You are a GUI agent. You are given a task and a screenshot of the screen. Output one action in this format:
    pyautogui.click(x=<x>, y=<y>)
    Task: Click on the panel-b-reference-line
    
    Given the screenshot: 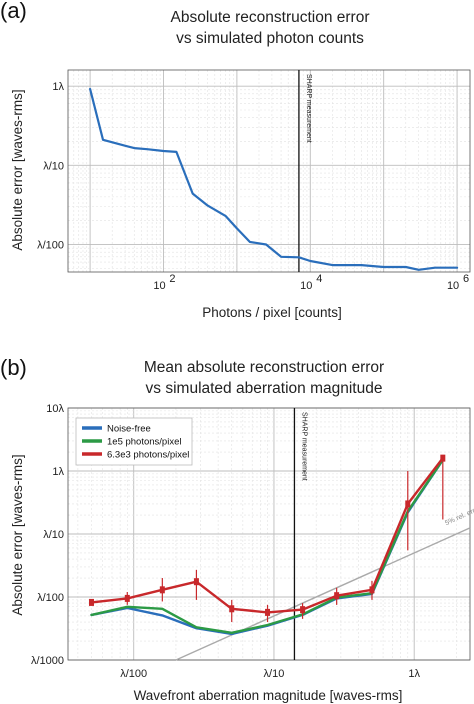 What is the action you would take?
    pyautogui.click(x=323, y=594)
    